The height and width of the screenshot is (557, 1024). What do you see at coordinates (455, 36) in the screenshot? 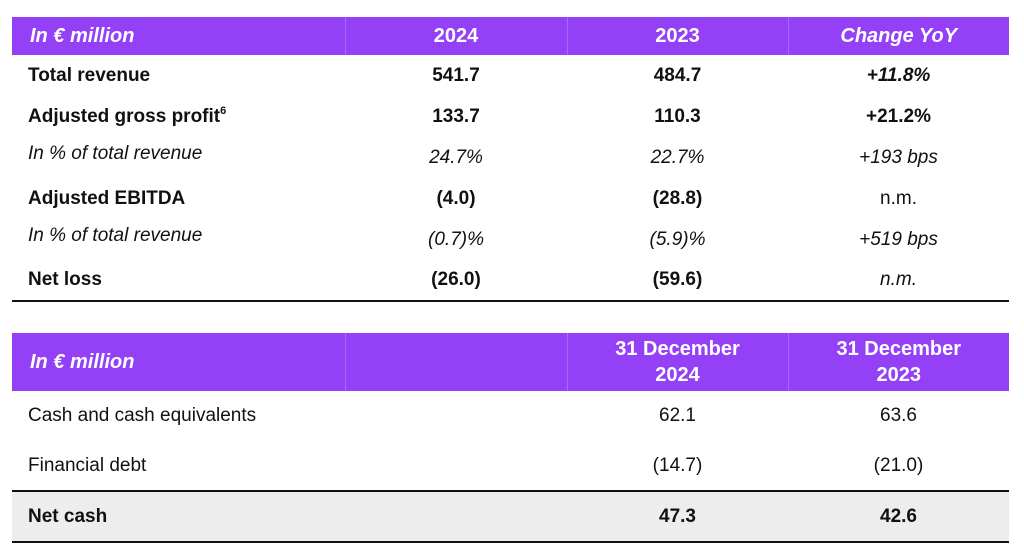
I see `header-2024: 2024` at bounding box center [455, 36].